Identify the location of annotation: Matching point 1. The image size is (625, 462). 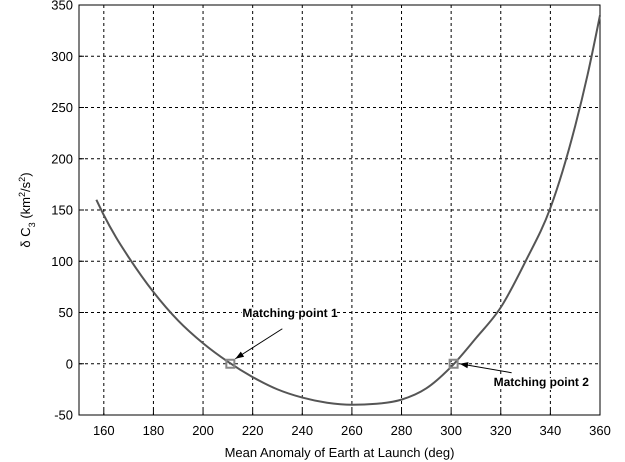
(290, 313).